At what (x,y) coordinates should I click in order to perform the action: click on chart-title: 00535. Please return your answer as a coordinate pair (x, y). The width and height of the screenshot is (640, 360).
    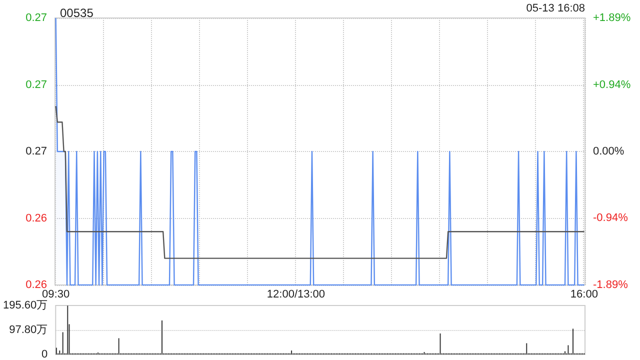
    Looking at the image, I should click on (77, 13).